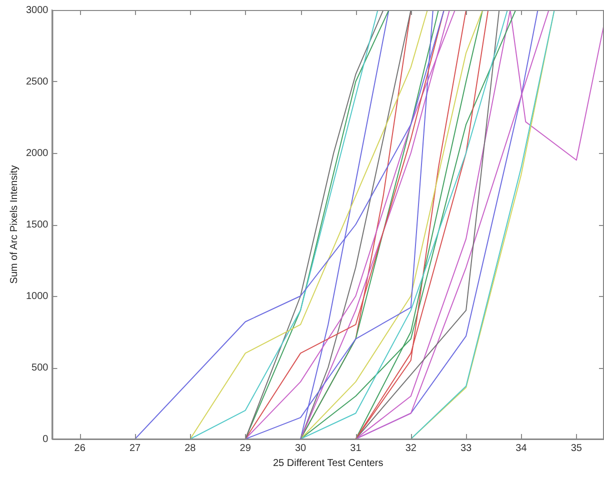 This screenshot has width=604, height=477. Describe the element at coordinates (80, 448) in the screenshot. I see `x-tick-label: 26` at that location.